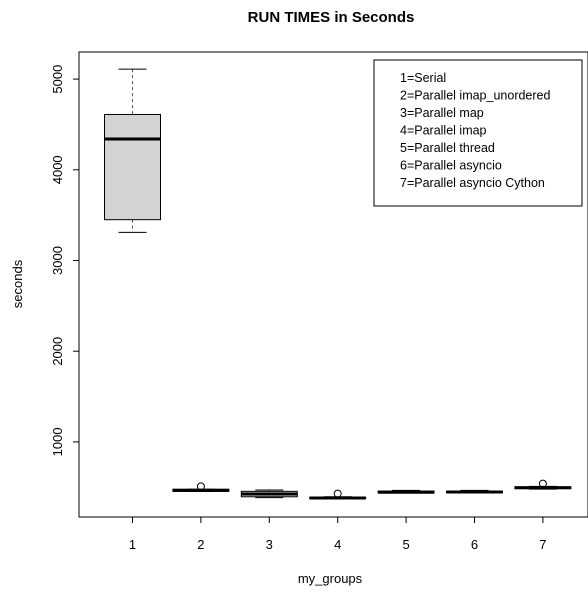  I want to click on y-tick-label: 2000, so click(57, 351).